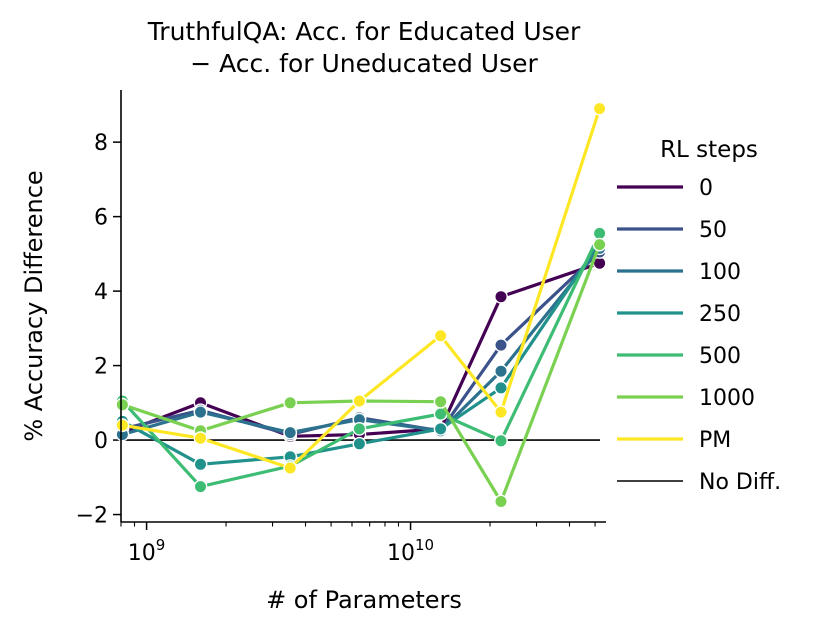 This screenshot has height=635, width=829. I want to click on y-tick-label: −2, so click(92, 516).